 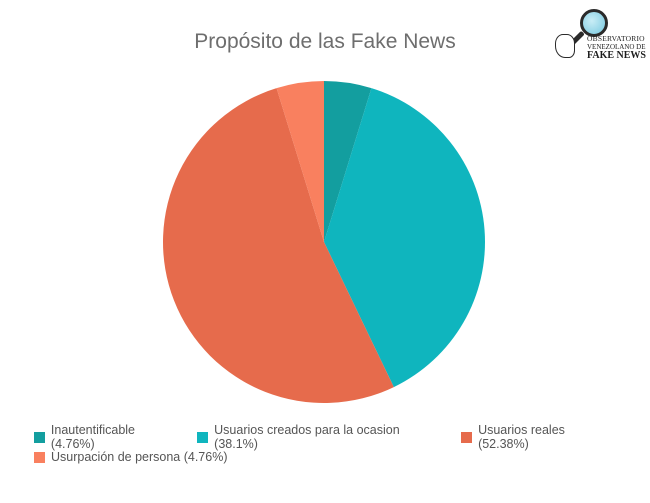 I want to click on pie-slice-usurpacion, so click(x=300, y=161).